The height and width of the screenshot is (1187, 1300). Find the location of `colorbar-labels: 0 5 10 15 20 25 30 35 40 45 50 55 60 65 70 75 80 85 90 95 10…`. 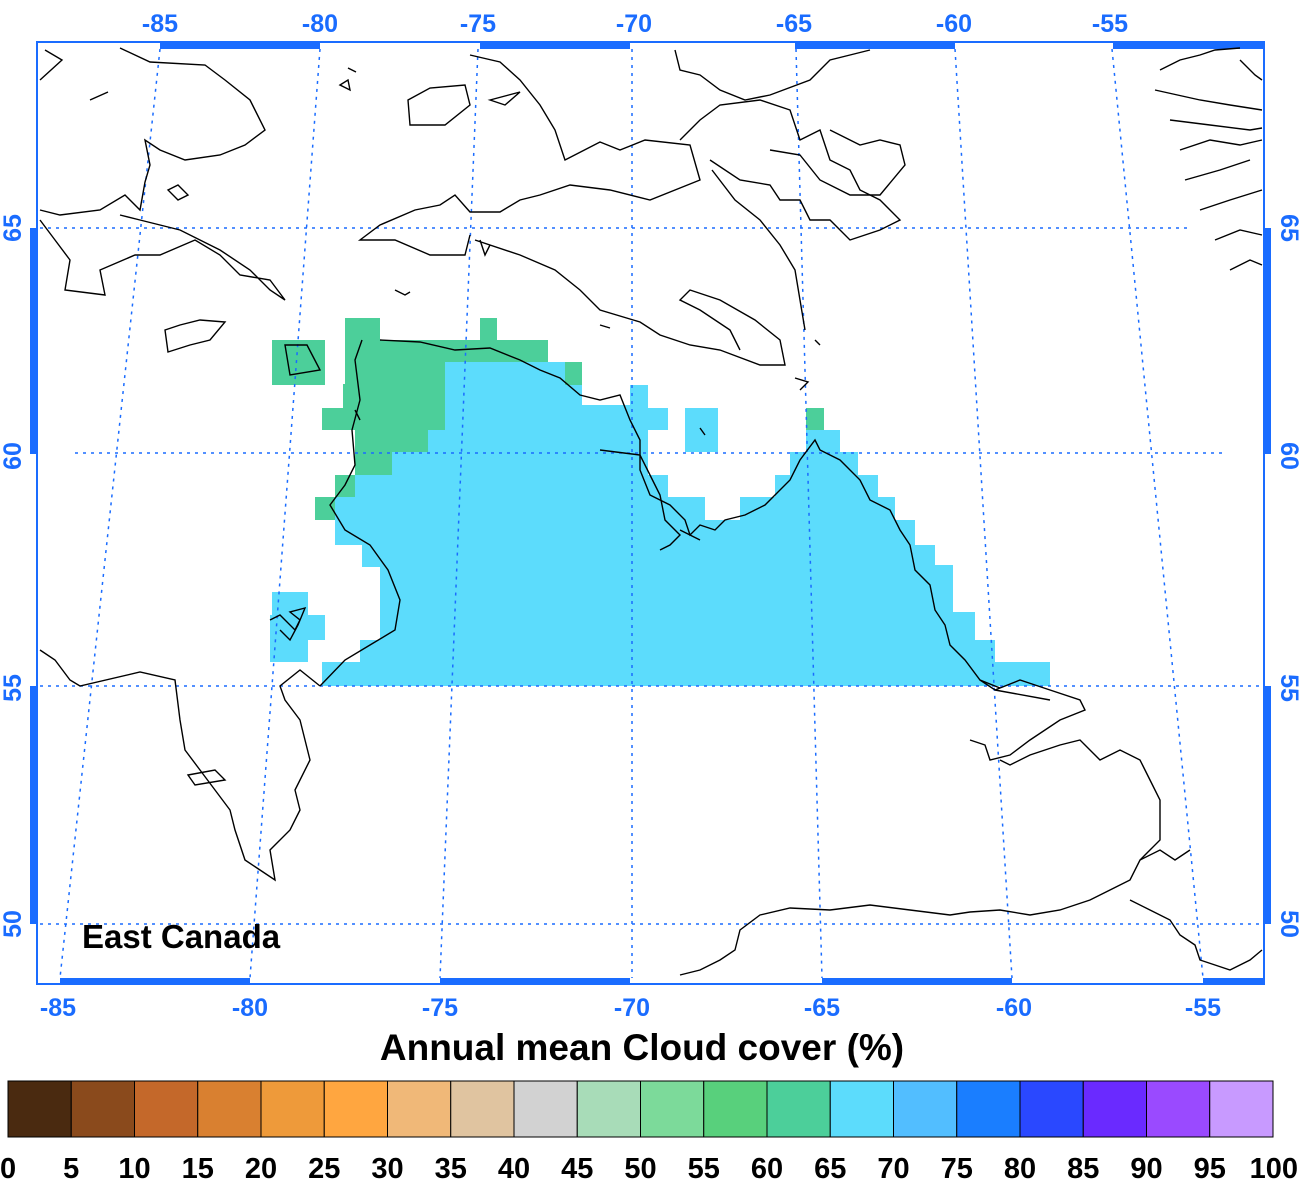

colorbar-labels: 0 5 10 15 20 25 30 35 40 45 50 55 60 65 70 75 80 85 90 95 10… is located at coordinates (649, 1169).